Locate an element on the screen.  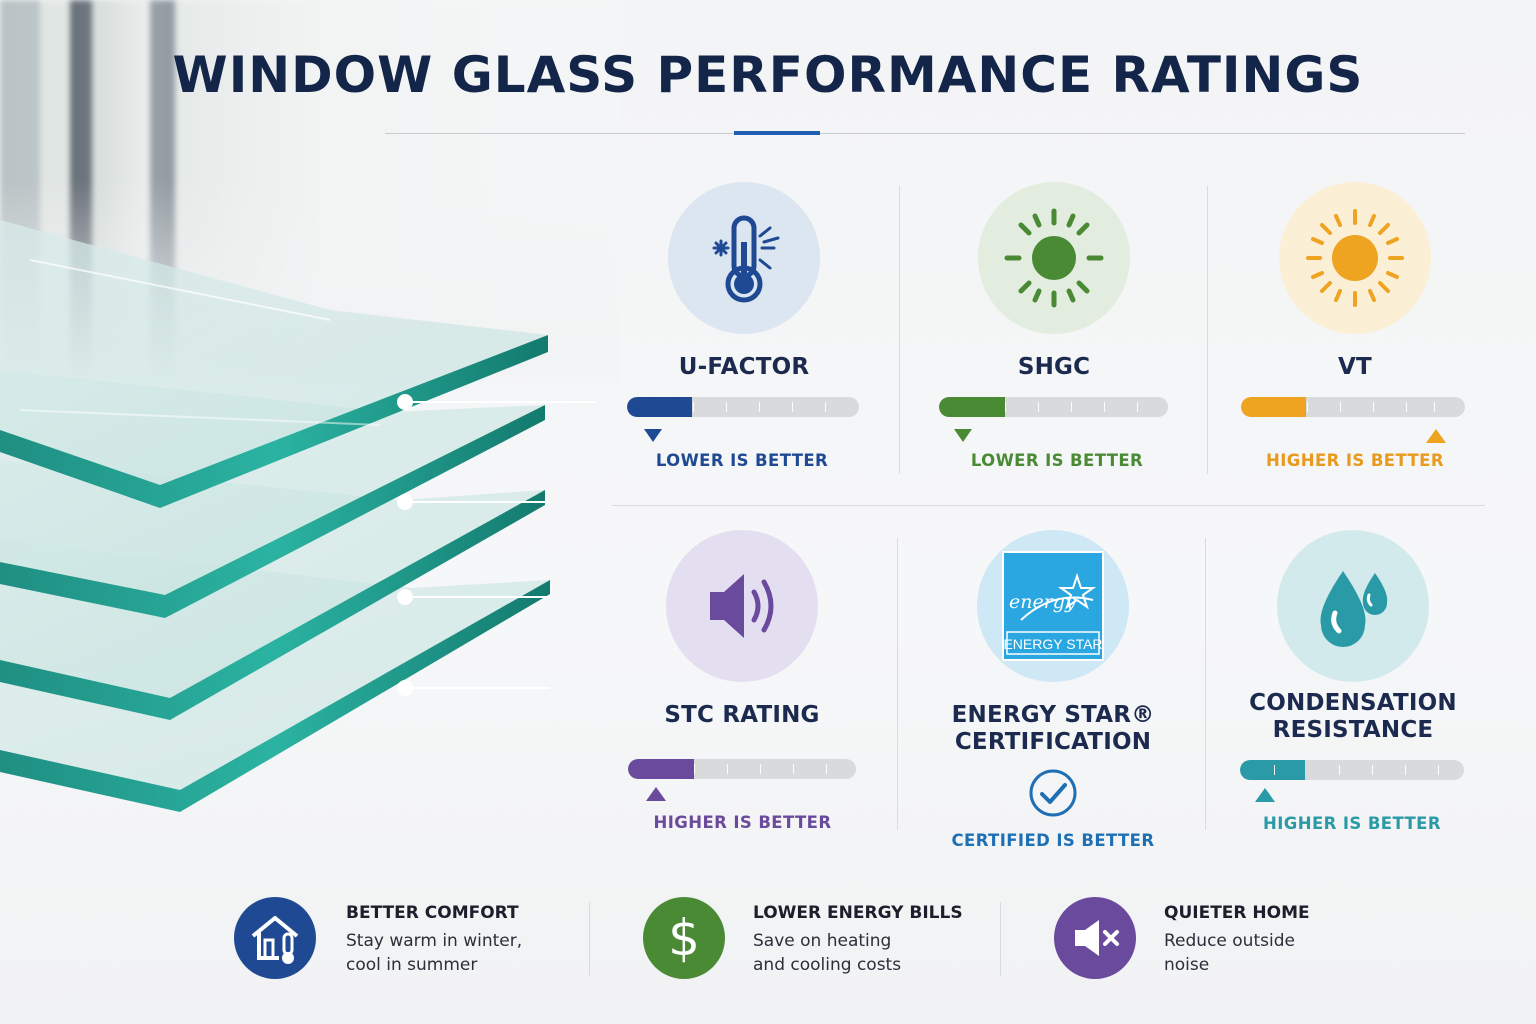
speaker-icon is located at coordinates (742, 606).